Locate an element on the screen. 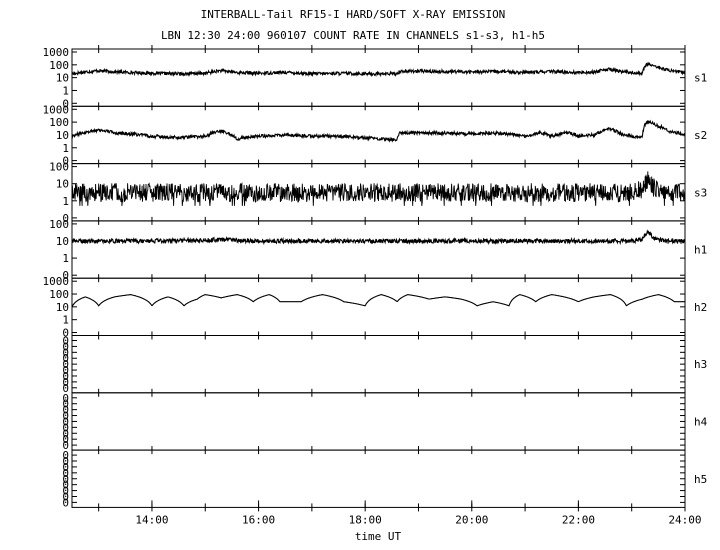 This screenshot has height=550, width=720. panel-frame-h4 is located at coordinates (378, 421).